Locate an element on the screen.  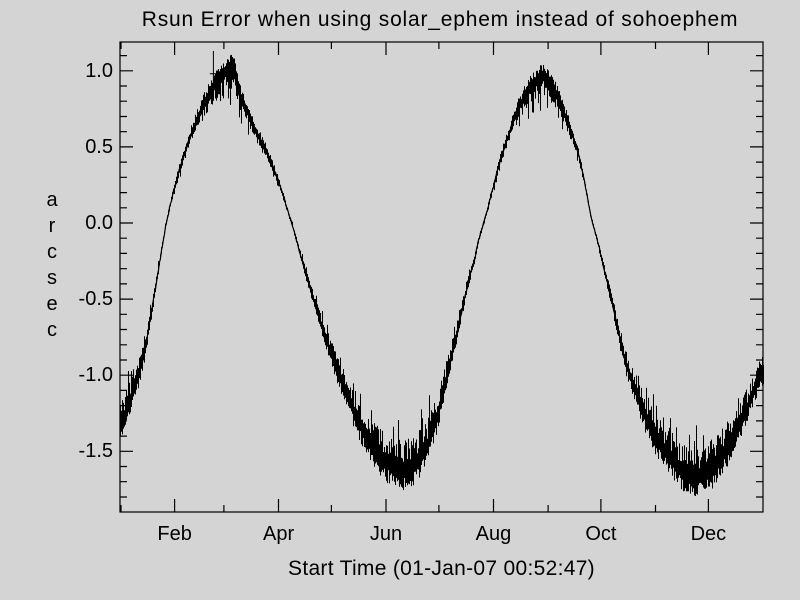
y-tick-label: 1.0 is located at coordinates (99, 70).